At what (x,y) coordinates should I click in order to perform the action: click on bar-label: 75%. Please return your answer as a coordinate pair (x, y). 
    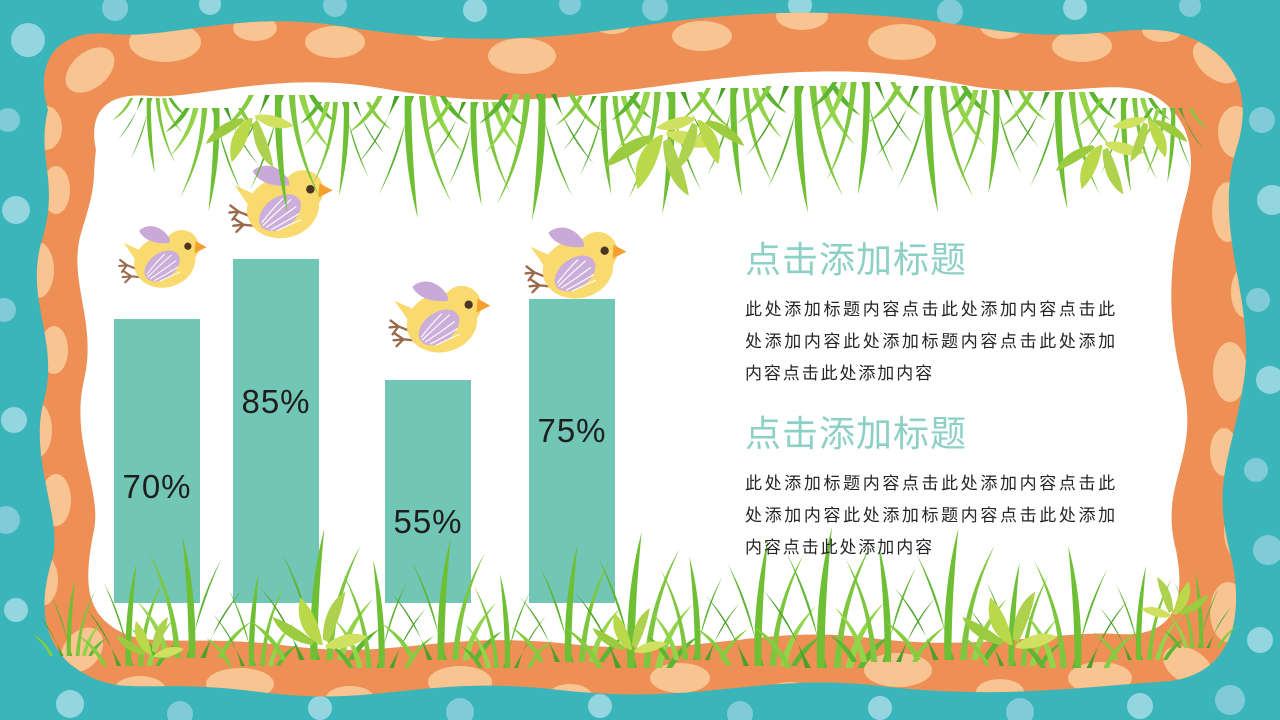
    Looking at the image, I should click on (572, 430).